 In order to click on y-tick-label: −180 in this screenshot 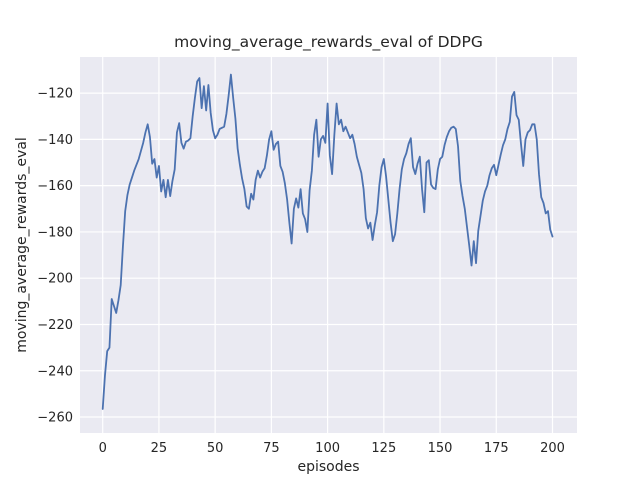, I will do `click(55, 232)`.